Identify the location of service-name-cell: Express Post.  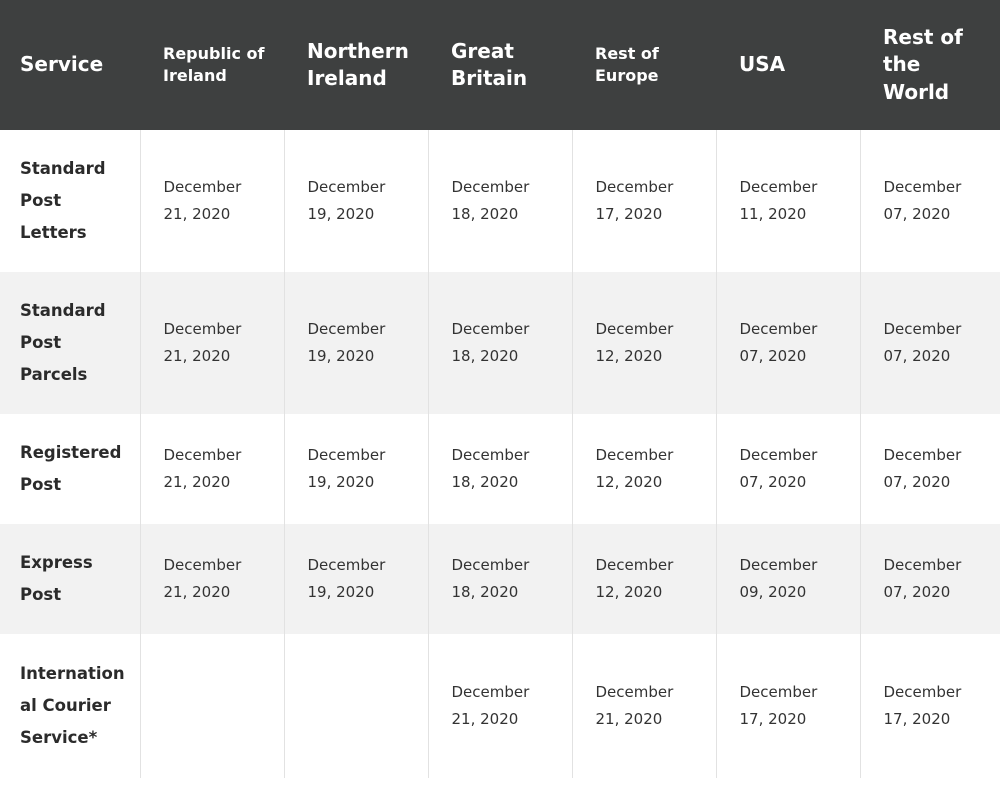
(56, 578).